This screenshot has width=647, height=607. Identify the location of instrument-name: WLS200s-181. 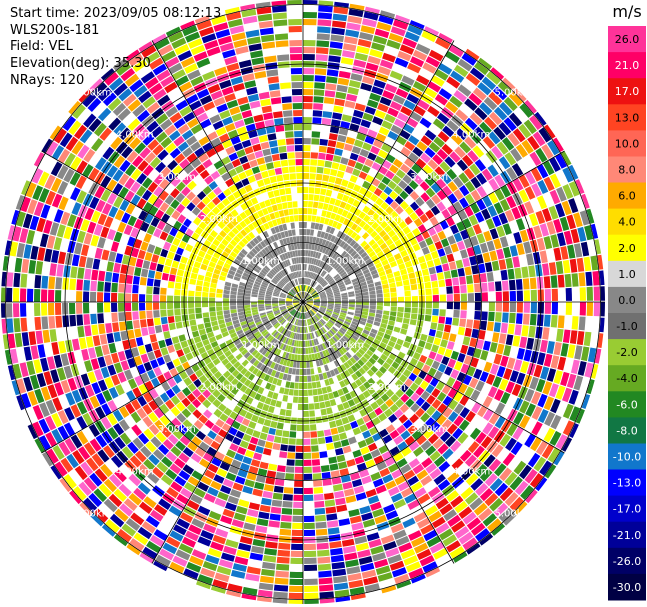
(55, 30).